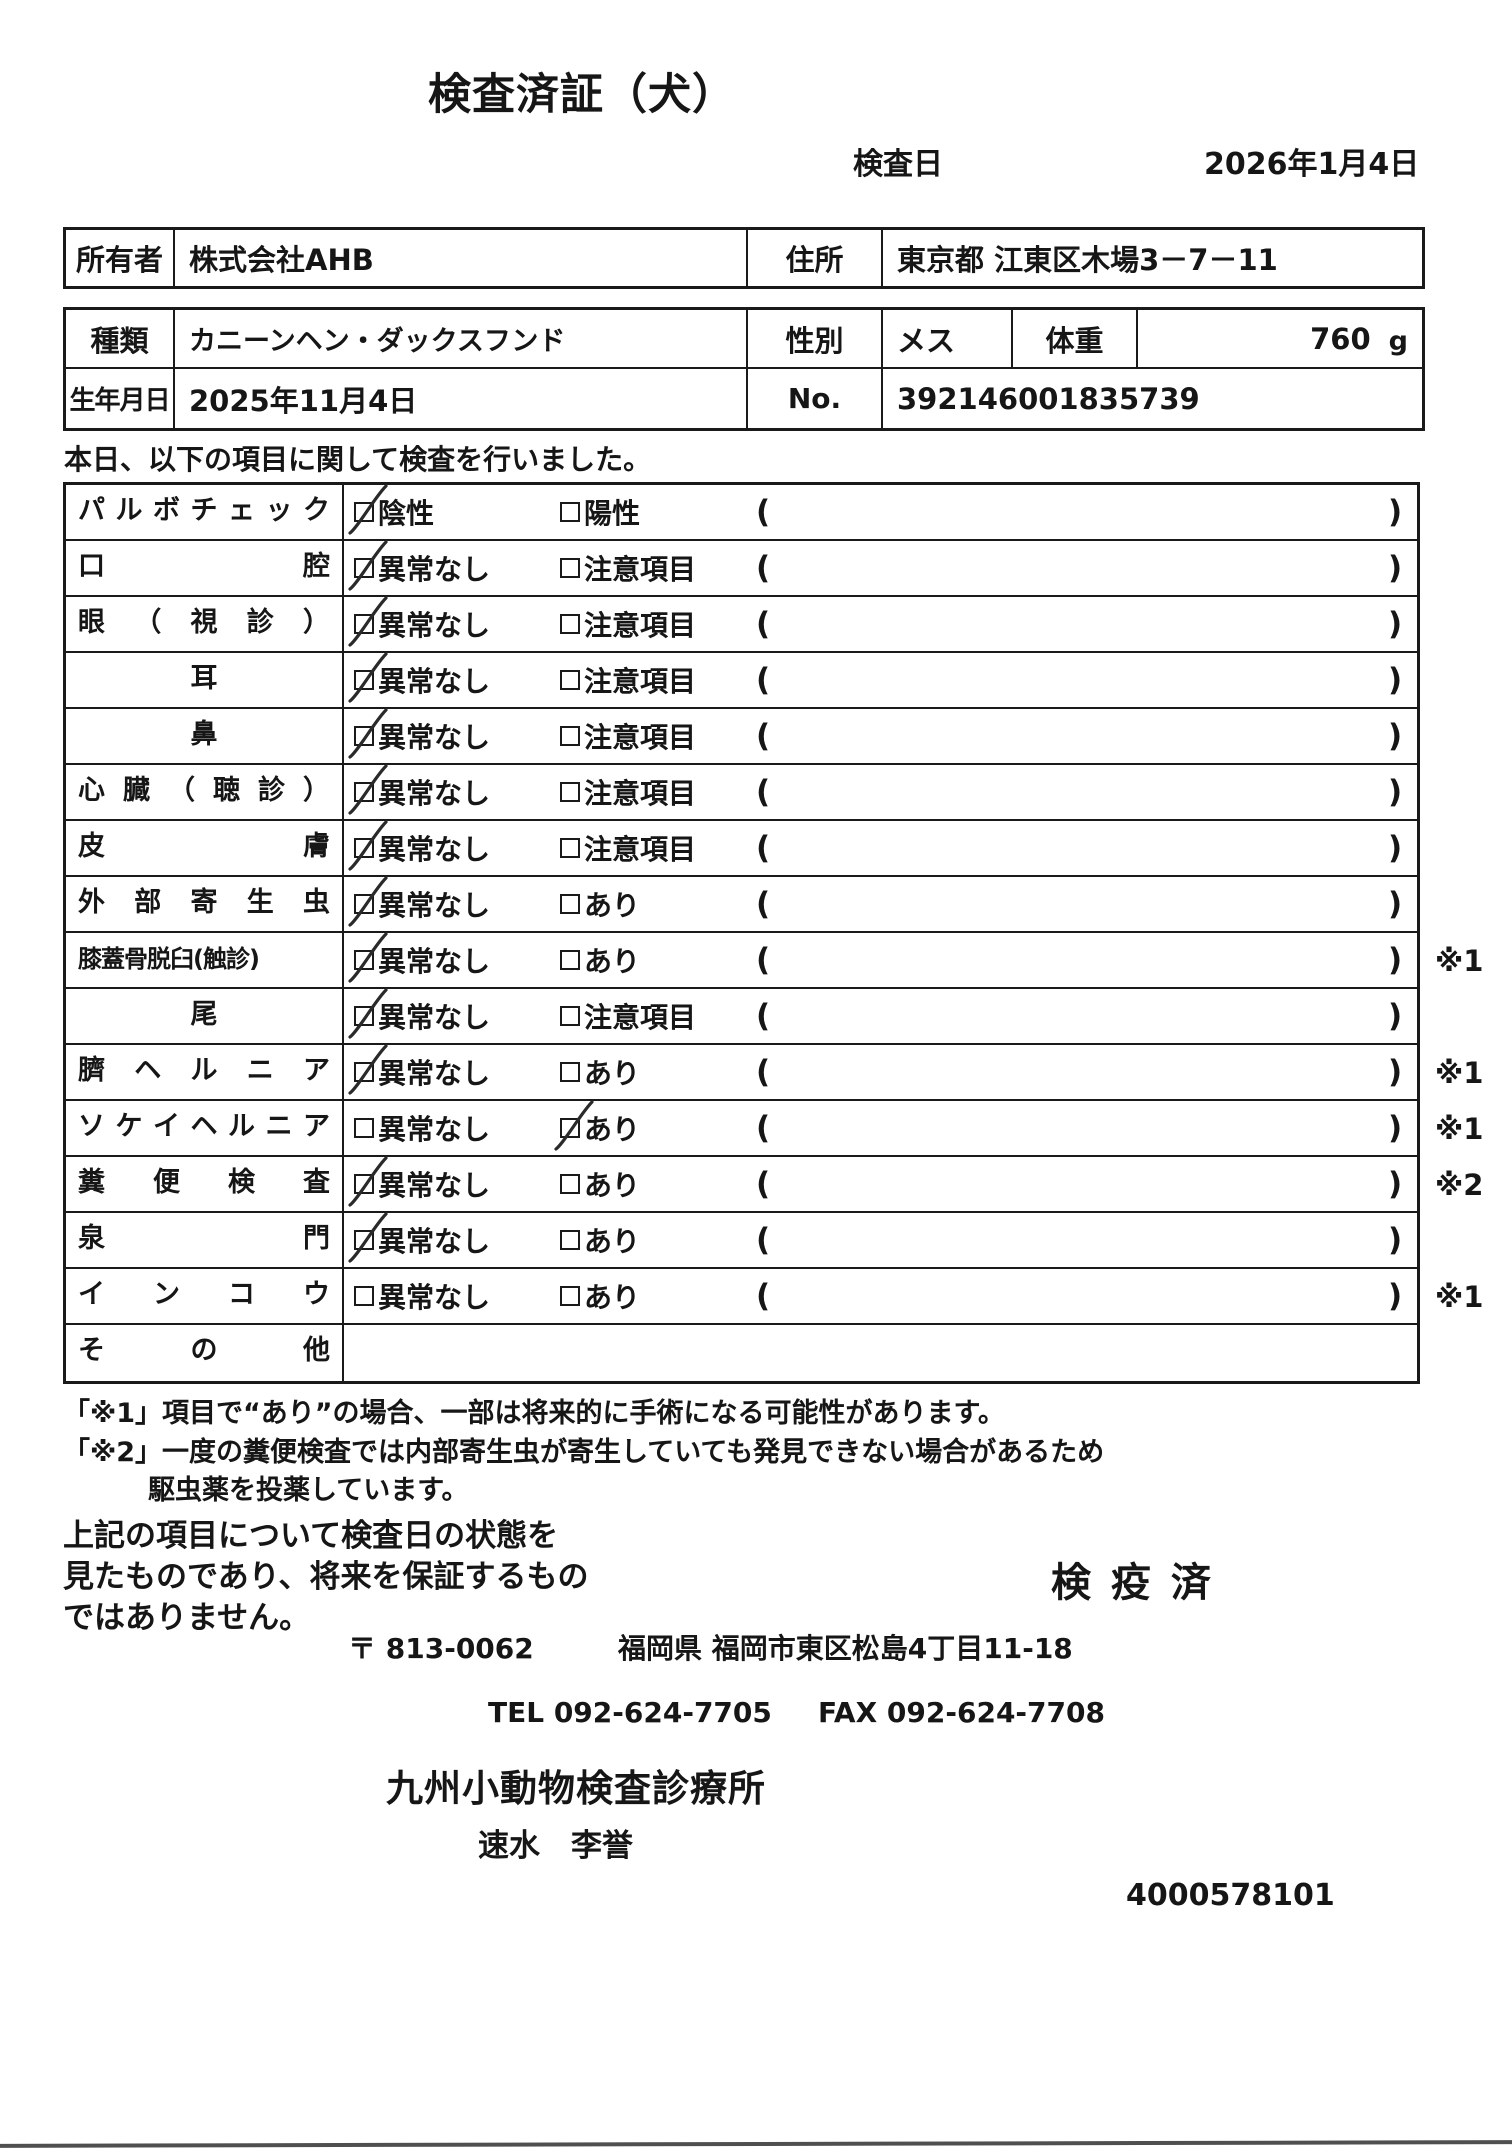 Image resolution: width=1512 pixels, height=2150 pixels. Describe the element at coordinates (205, 680) in the screenshot. I see `exam-item-label: 耳` at that location.